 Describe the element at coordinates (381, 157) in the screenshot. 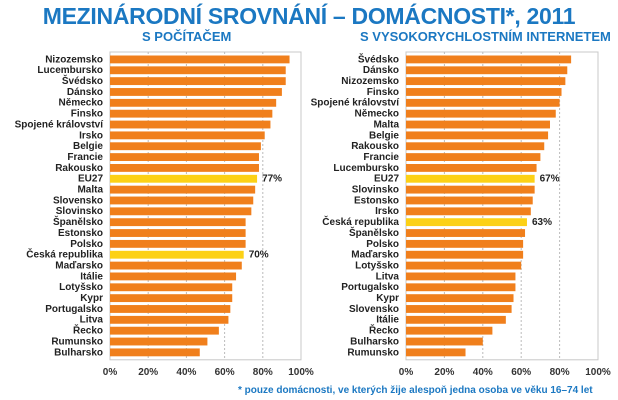

I see `category-label: Francie` at that location.